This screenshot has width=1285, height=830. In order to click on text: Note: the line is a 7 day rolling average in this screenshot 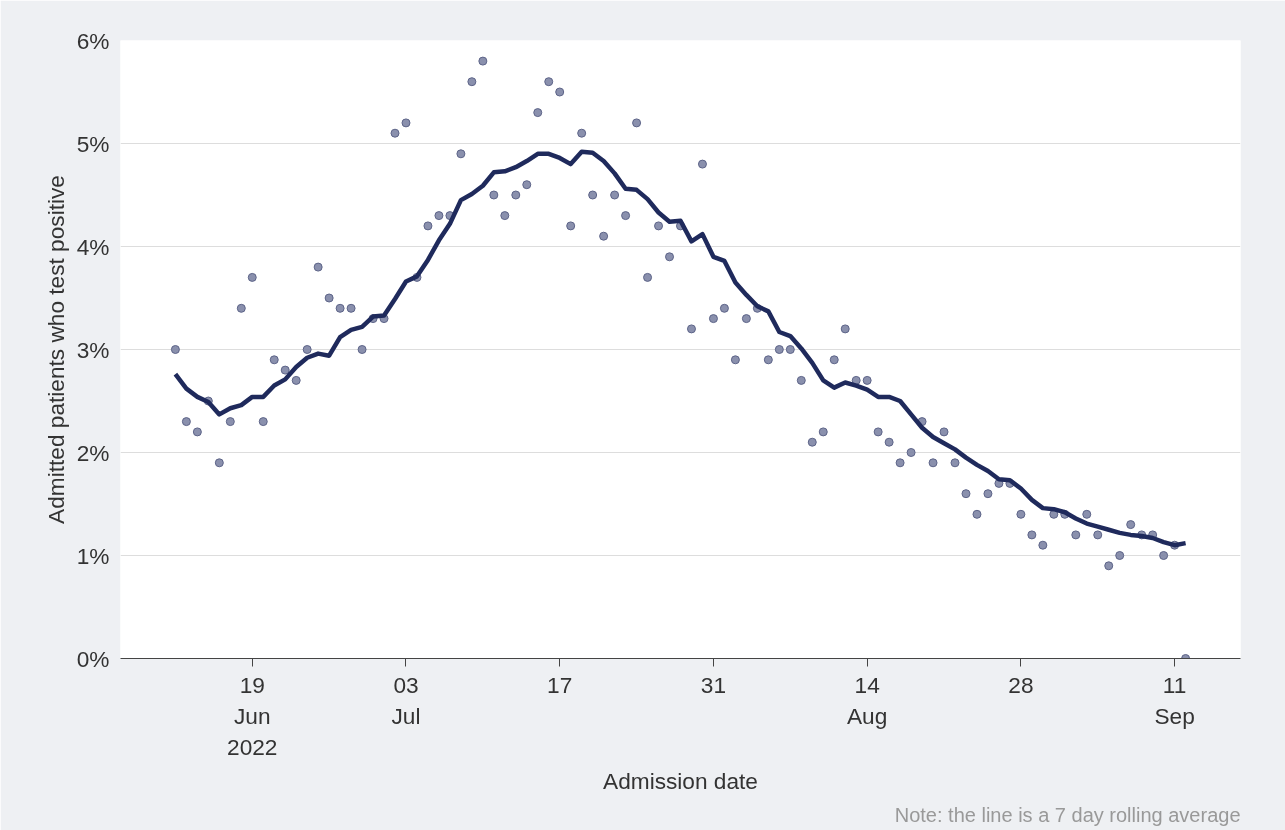, I will do `click(1067, 814)`.